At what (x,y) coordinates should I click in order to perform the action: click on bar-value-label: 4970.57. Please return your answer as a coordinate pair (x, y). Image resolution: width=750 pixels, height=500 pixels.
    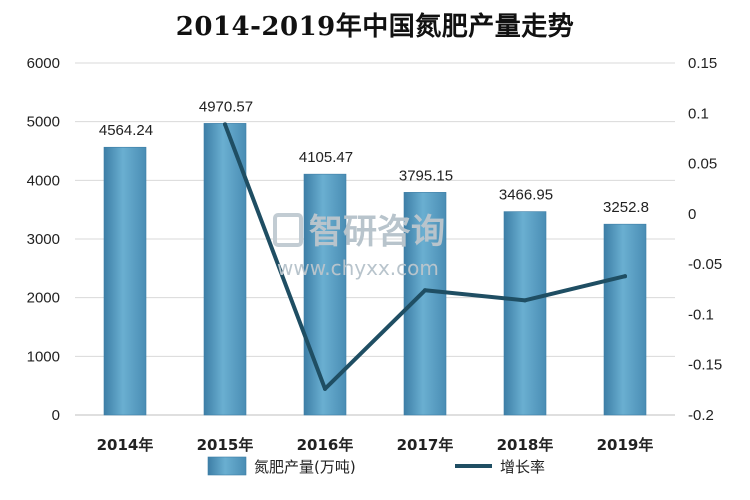
    Looking at the image, I should click on (226, 106).